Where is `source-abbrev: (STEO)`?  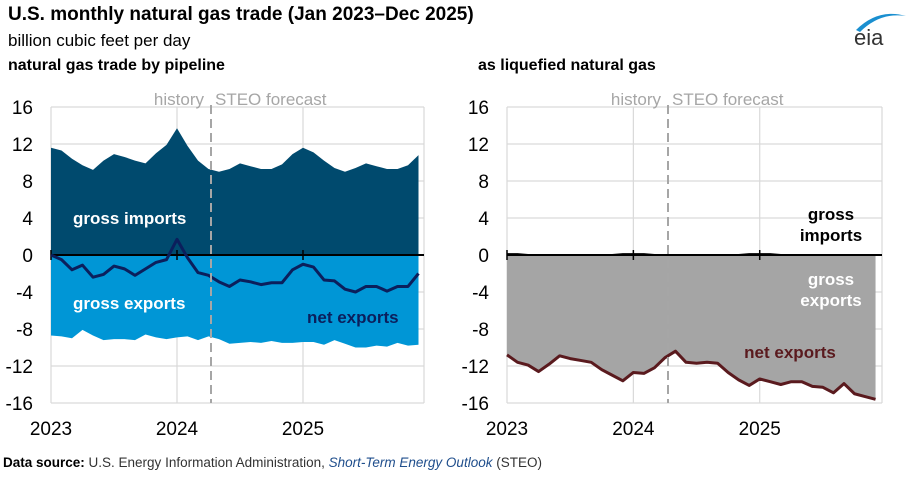
source-abbrev: (STEO) is located at coordinates (517, 462).